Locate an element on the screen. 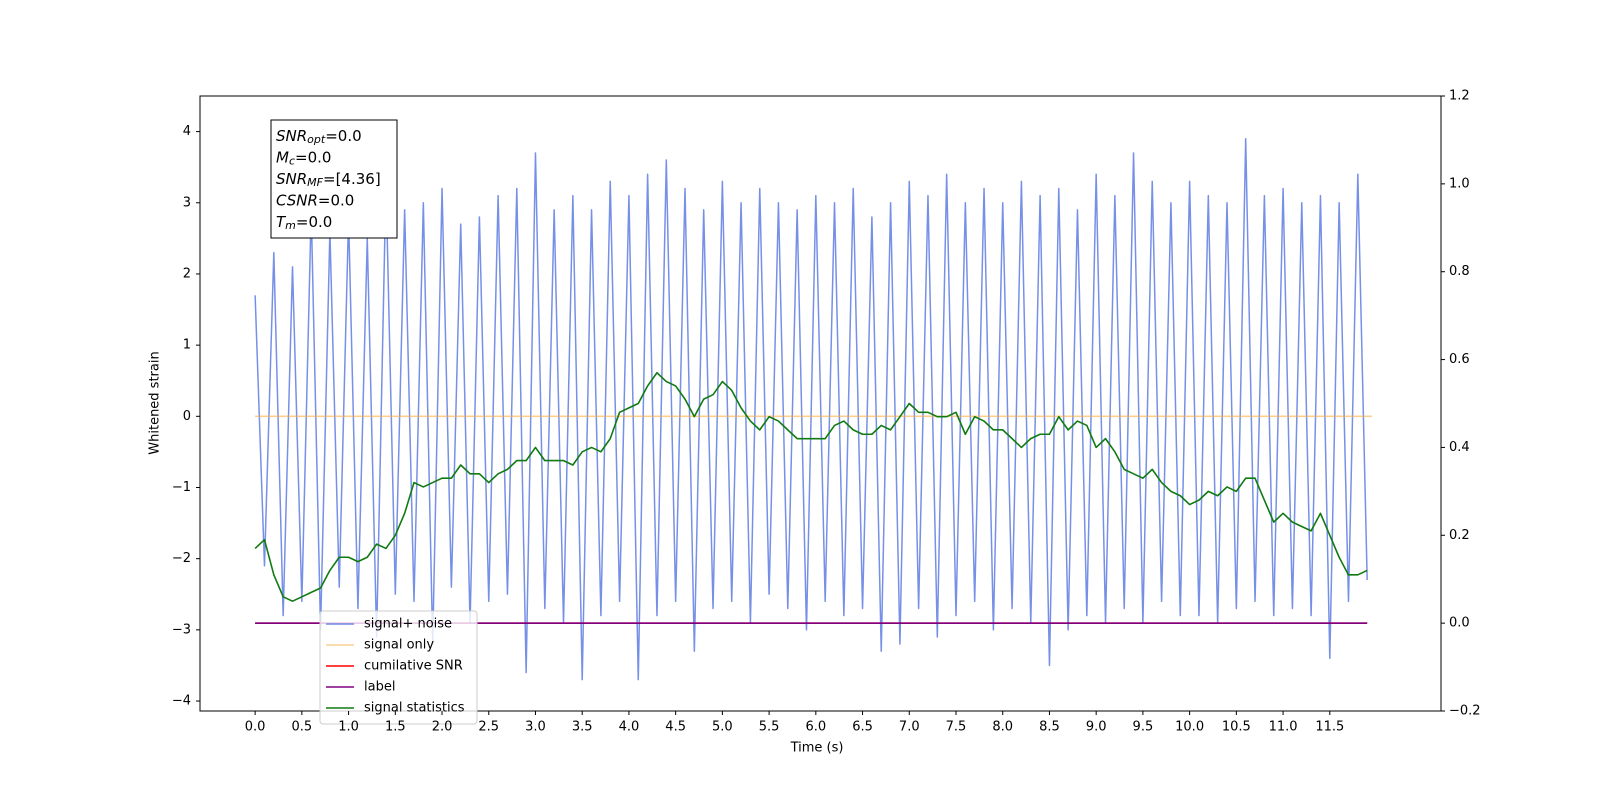  x-tick-label: 5.5 is located at coordinates (769, 727).